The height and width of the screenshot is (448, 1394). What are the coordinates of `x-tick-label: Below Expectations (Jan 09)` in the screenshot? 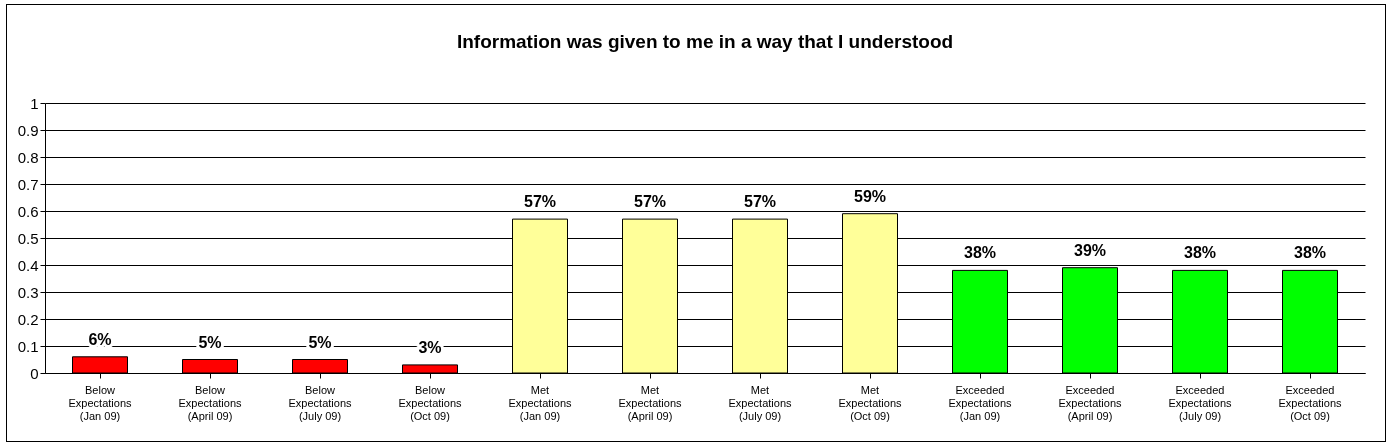 It's located at (100, 402).